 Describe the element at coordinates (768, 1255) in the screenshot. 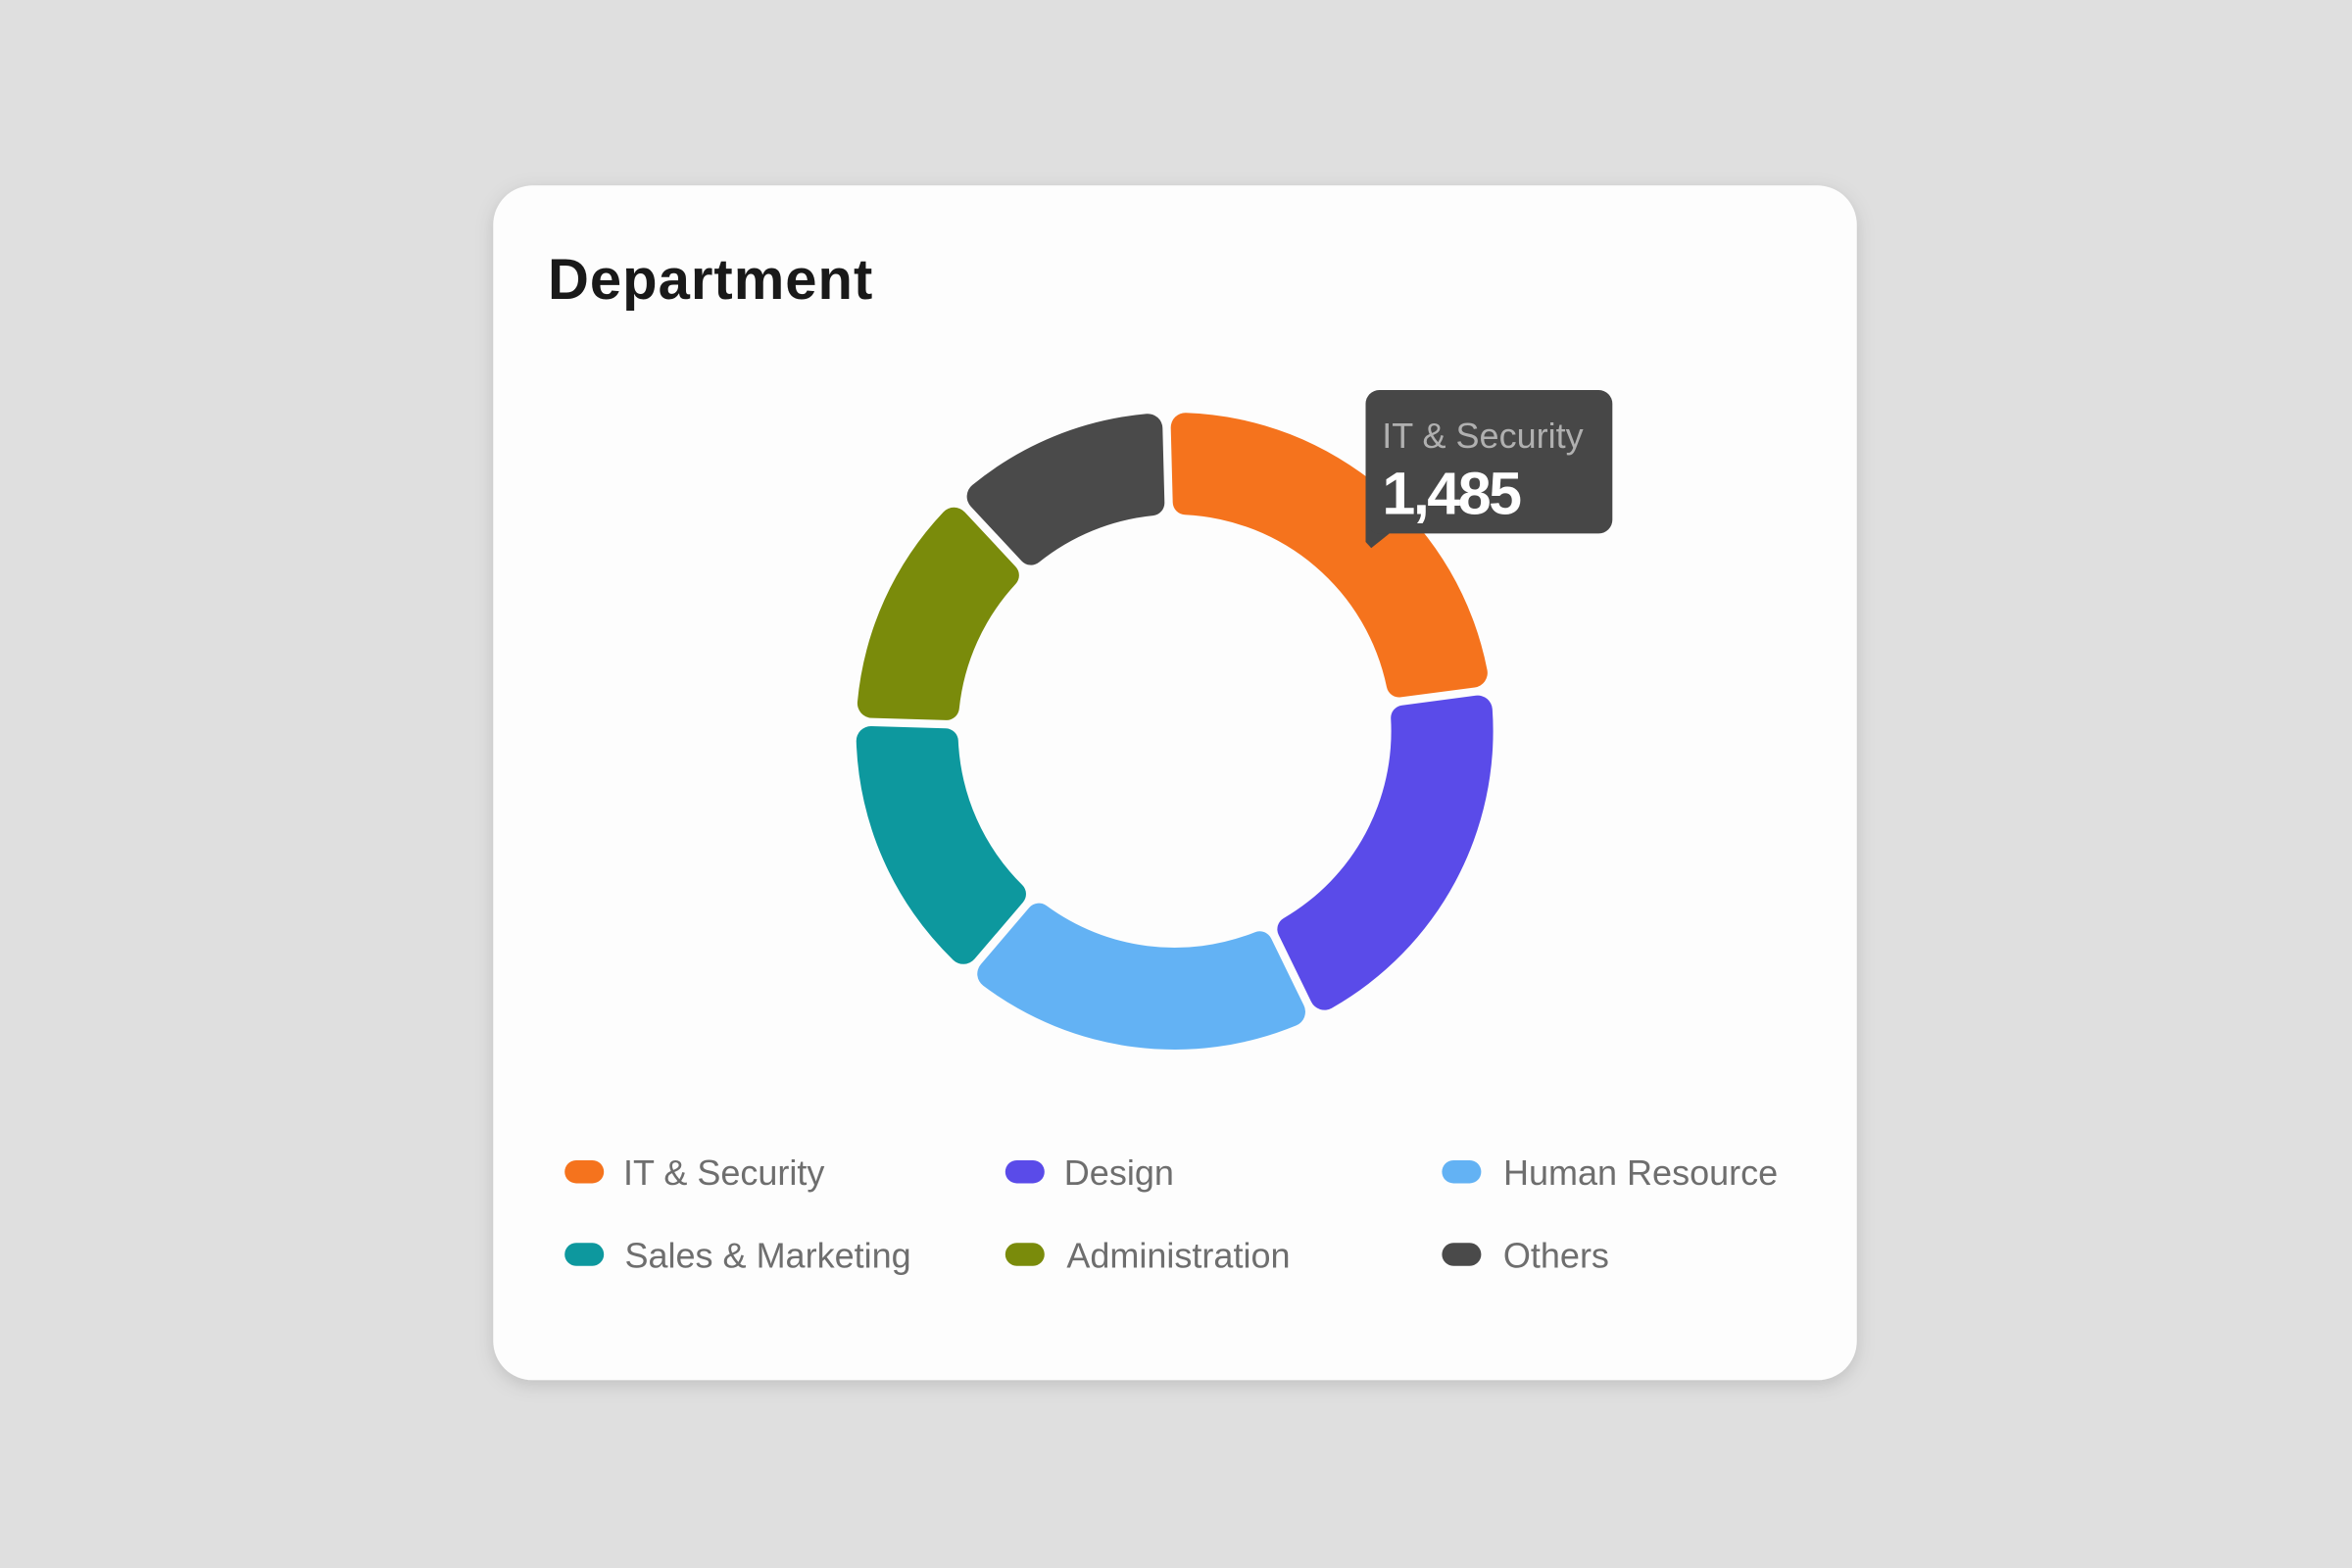

I see `svg-text: Sales & Marketing` at that location.